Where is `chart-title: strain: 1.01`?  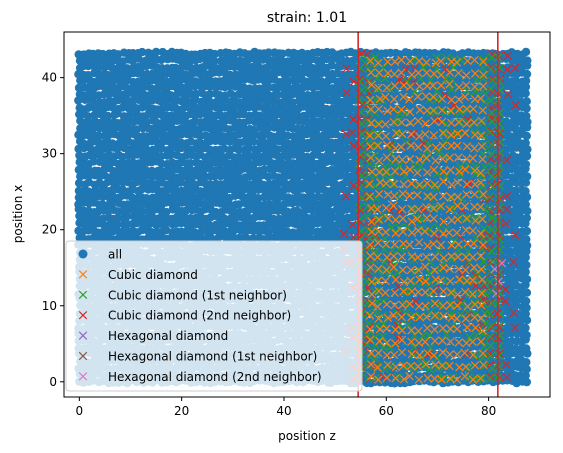 chart-title: strain: 1.01 is located at coordinates (307, 18).